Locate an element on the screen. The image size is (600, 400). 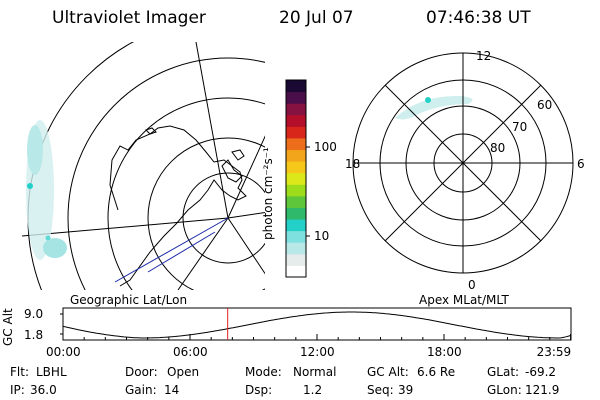
row1-label-4: GLat: is located at coordinates (503, 372).